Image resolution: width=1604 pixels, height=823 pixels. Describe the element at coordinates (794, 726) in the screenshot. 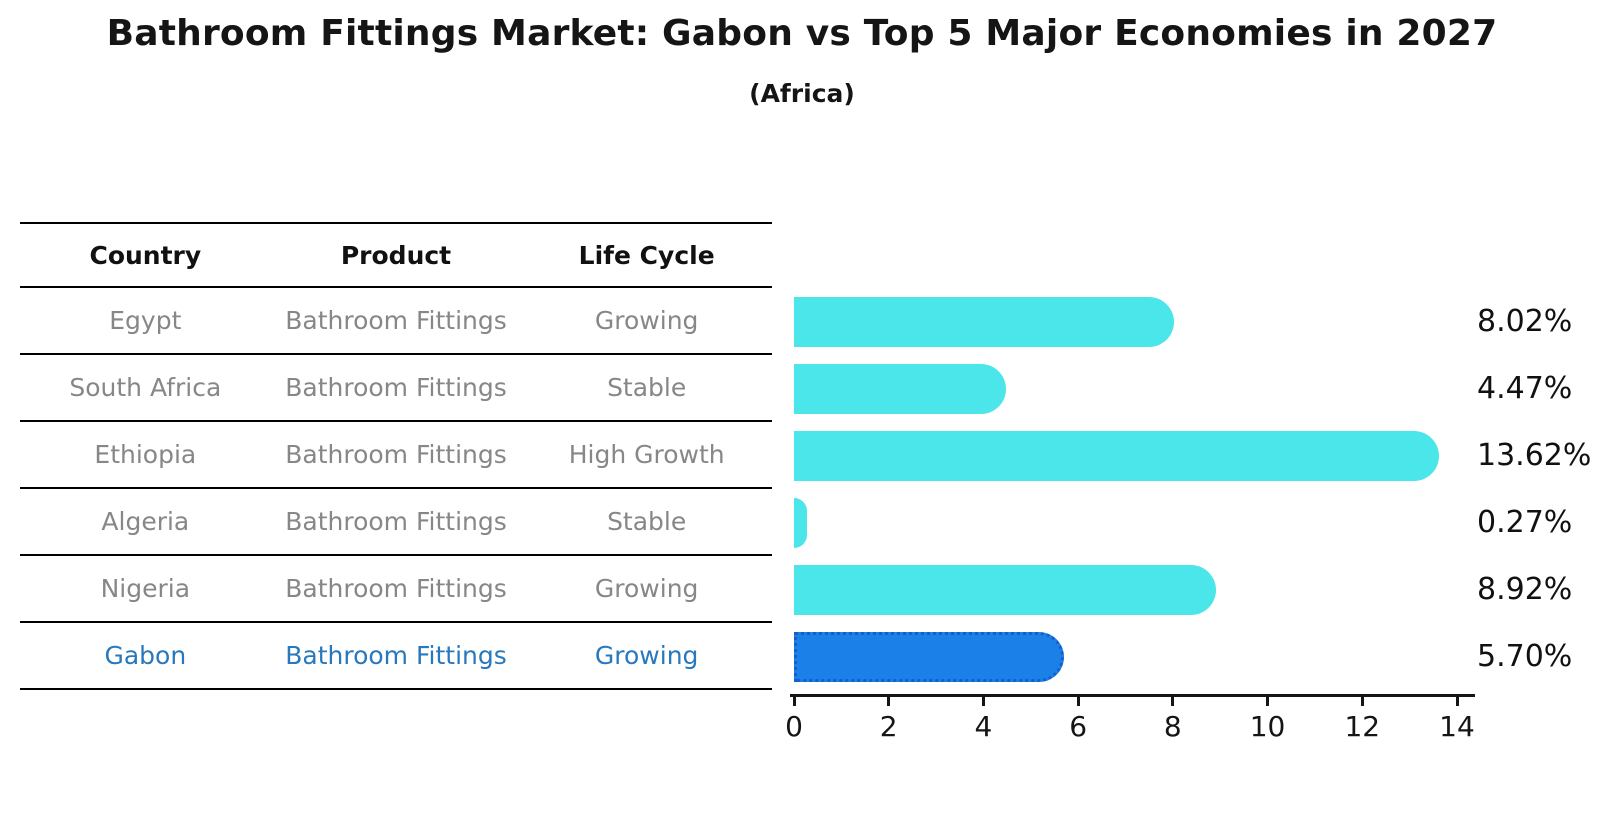

I see `x-axis-tick-label-0: 0` at that location.